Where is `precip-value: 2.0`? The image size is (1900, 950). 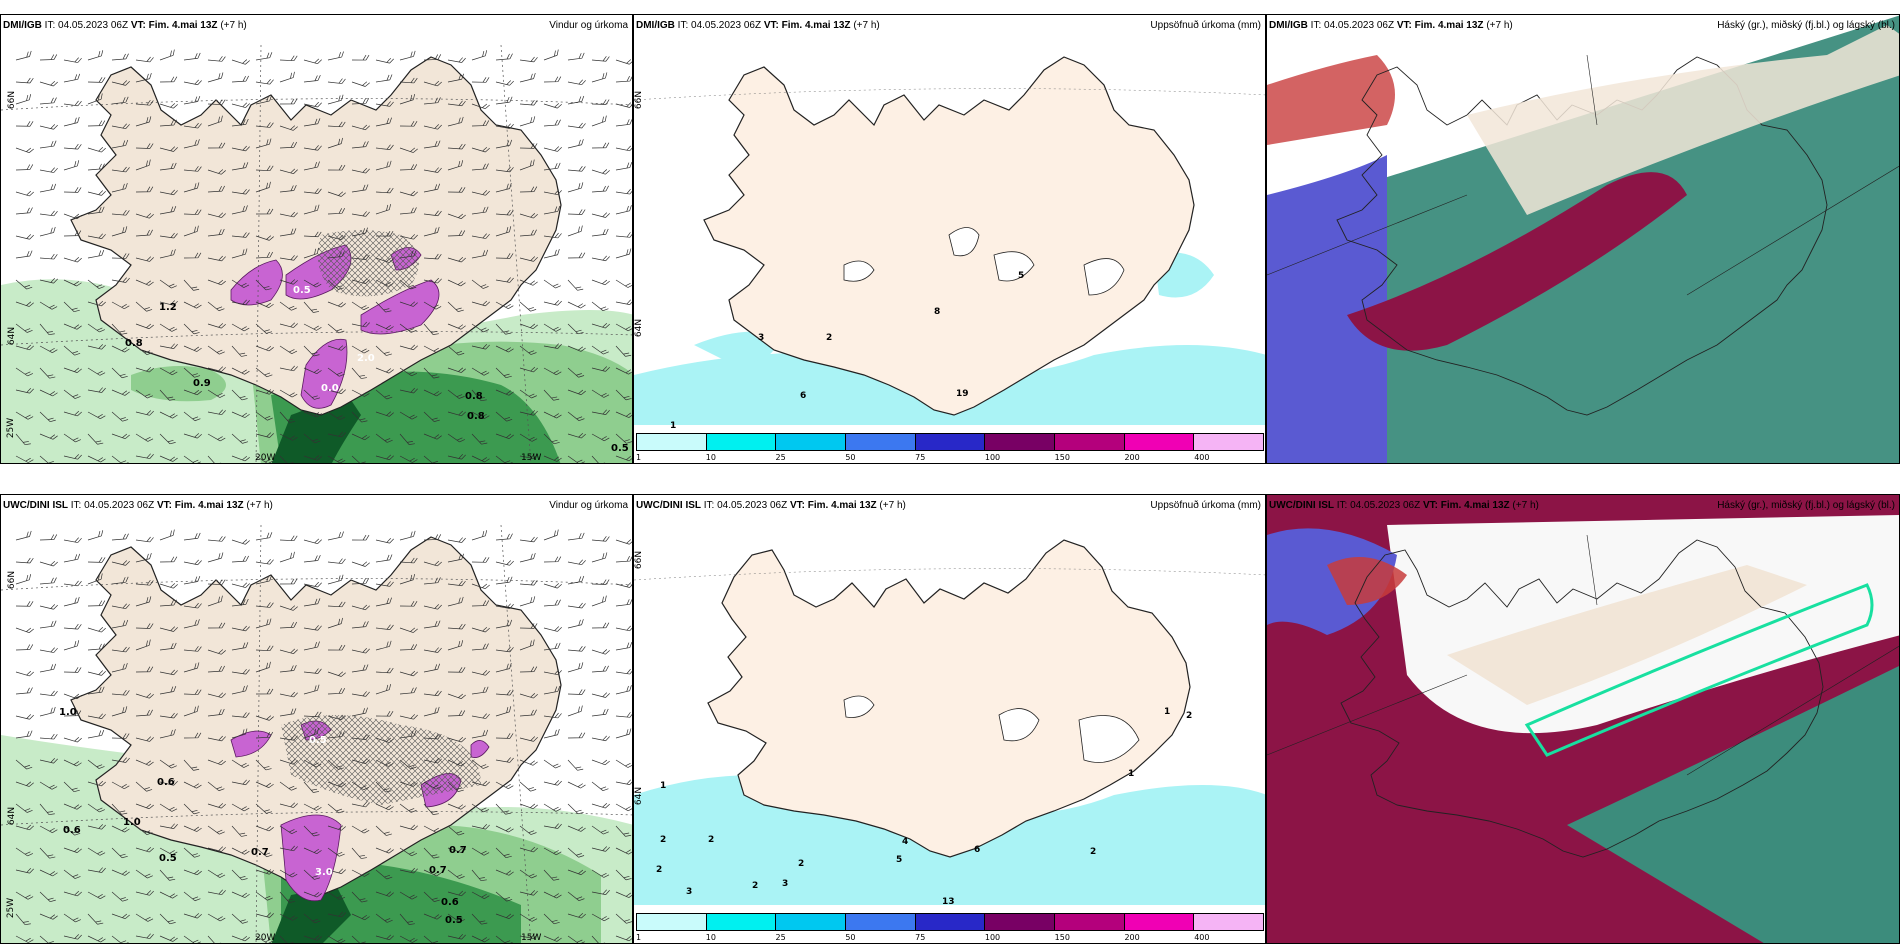 precip-value: 2.0 is located at coordinates (366, 358).